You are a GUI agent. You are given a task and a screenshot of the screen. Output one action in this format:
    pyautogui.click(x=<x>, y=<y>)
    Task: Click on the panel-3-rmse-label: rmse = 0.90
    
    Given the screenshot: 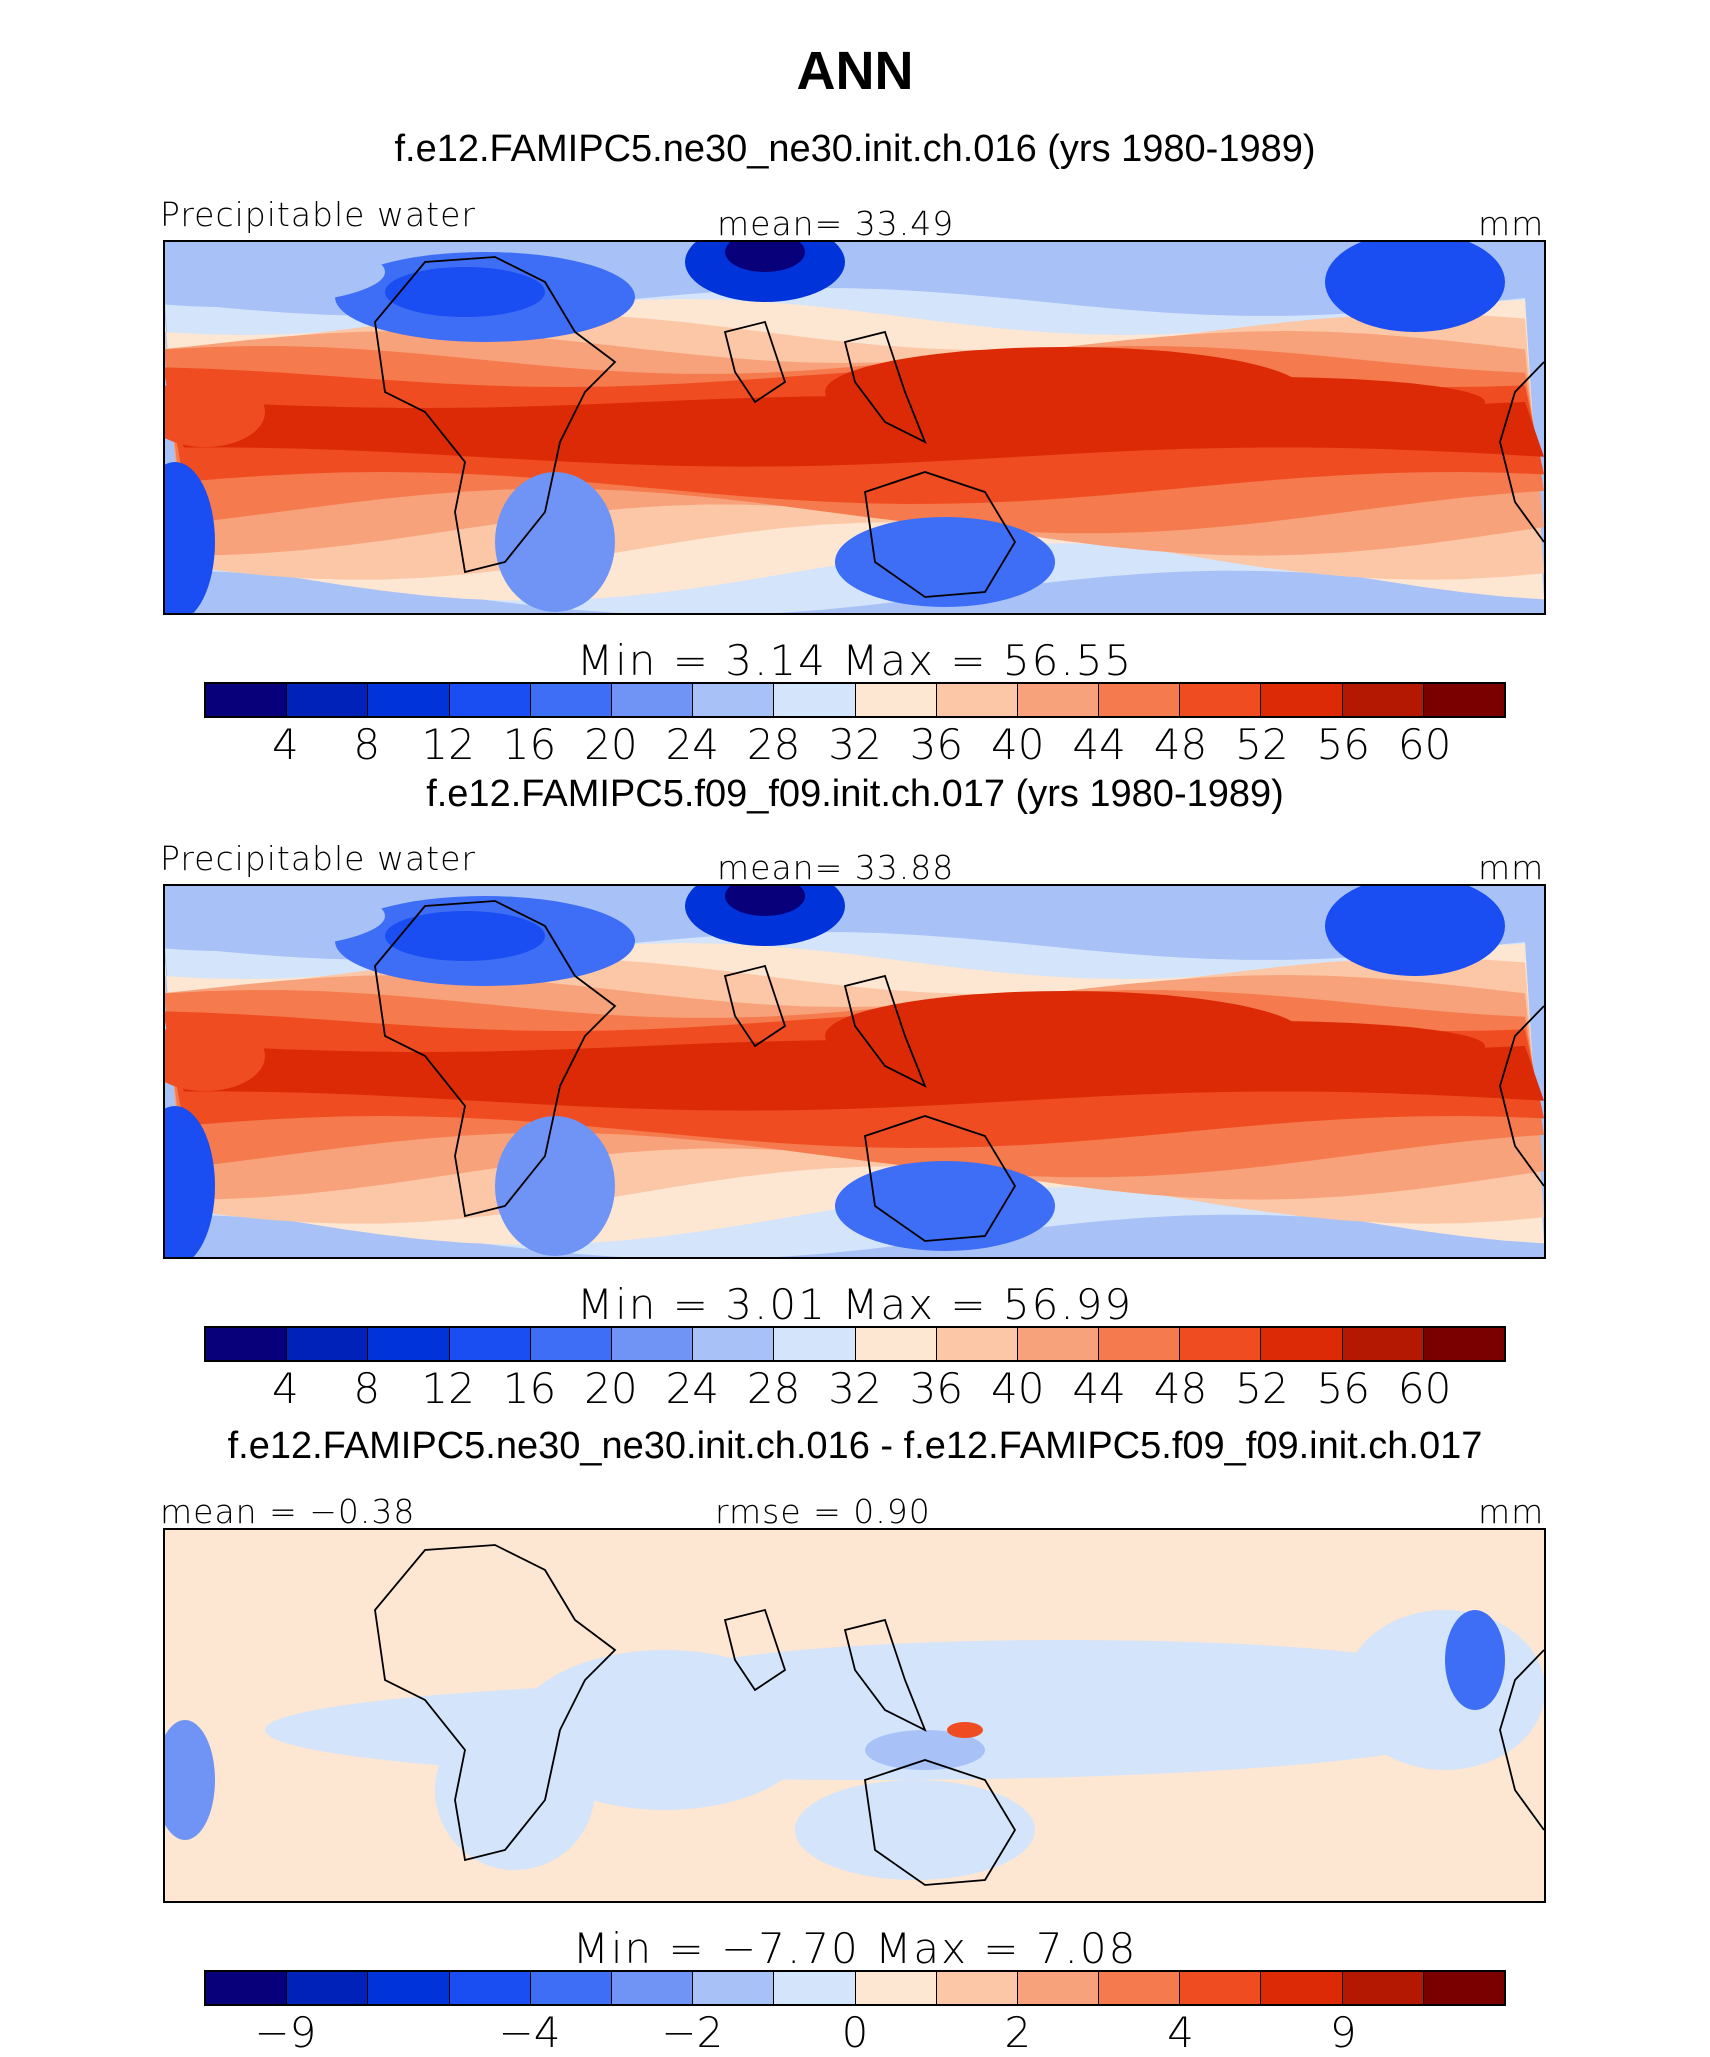 What is the action you would take?
    pyautogui.click(x=823, y=1511)
    